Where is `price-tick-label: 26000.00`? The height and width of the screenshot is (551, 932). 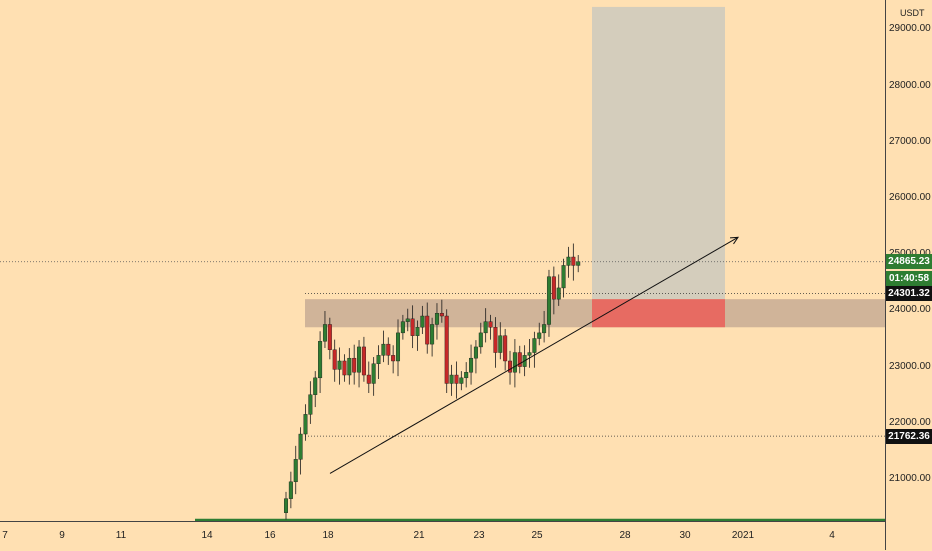 price-tick-label: 26000.00 is located at coordinates (910, 197).